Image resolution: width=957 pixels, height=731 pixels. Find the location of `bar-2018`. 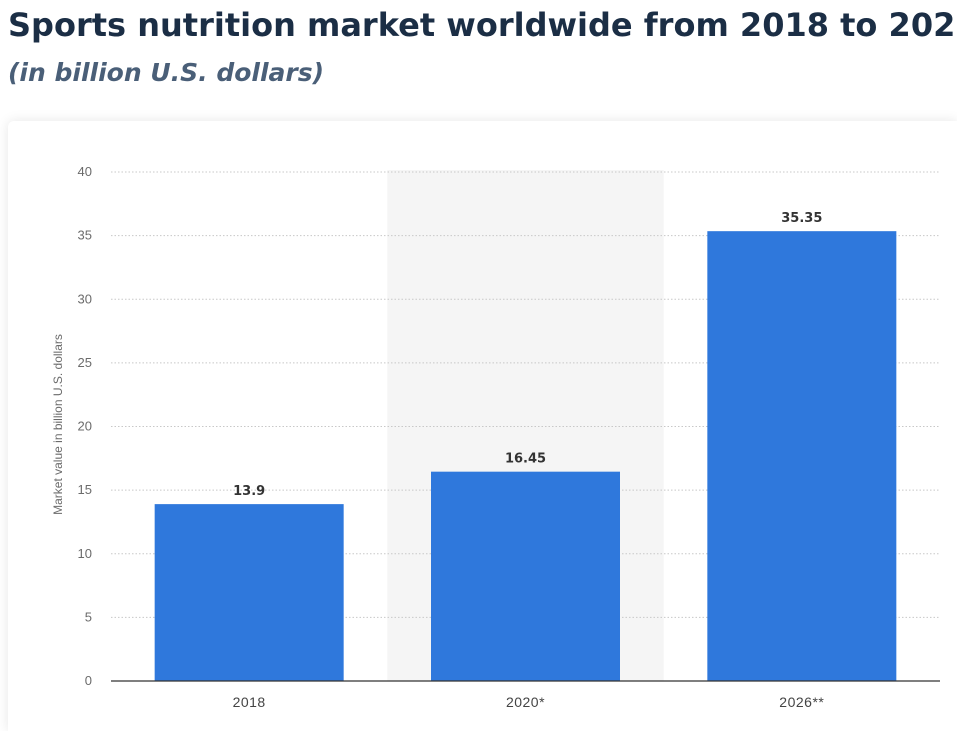

bar-2018 is located at coordinates (249, 592).